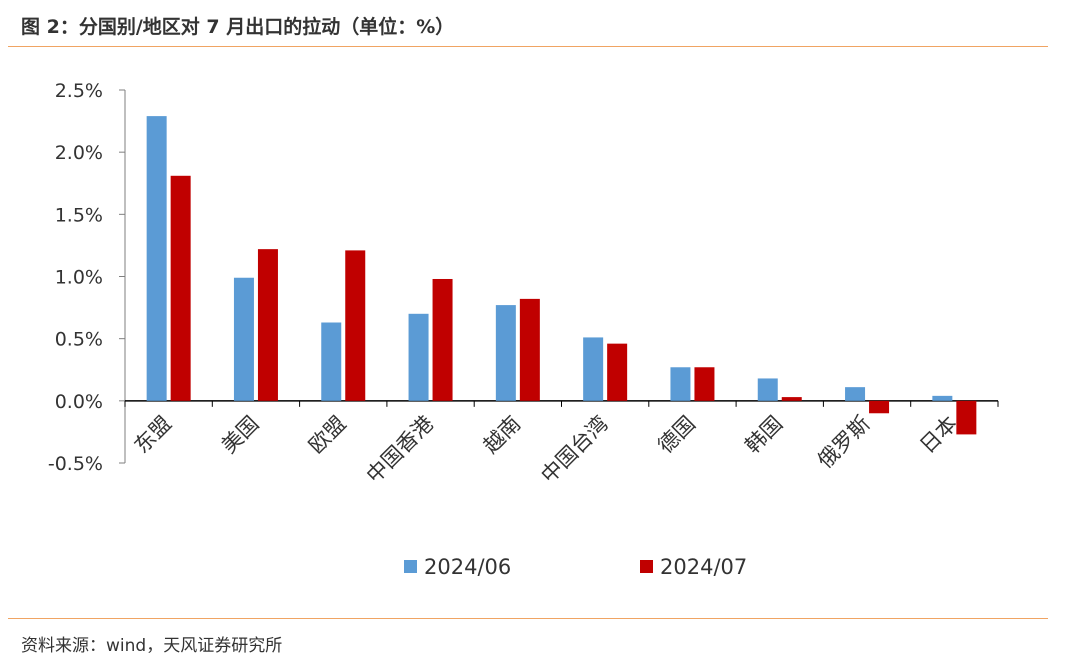 The width and height of the screenshot is (1080, 663). I want to click on figure-title: 图 2：分国别/地区对 7 月出口的拉动（单位：%）, so click(238, 27).